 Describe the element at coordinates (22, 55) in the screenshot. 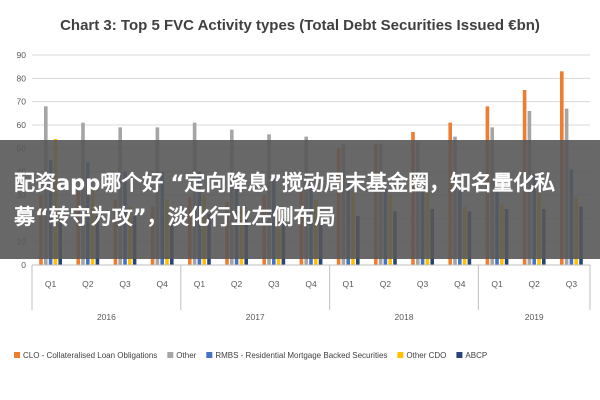

I see `y-tick-label: 90` at that location.